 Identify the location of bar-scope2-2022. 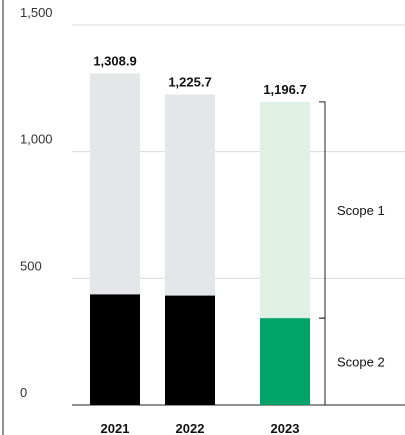
(190, 350).